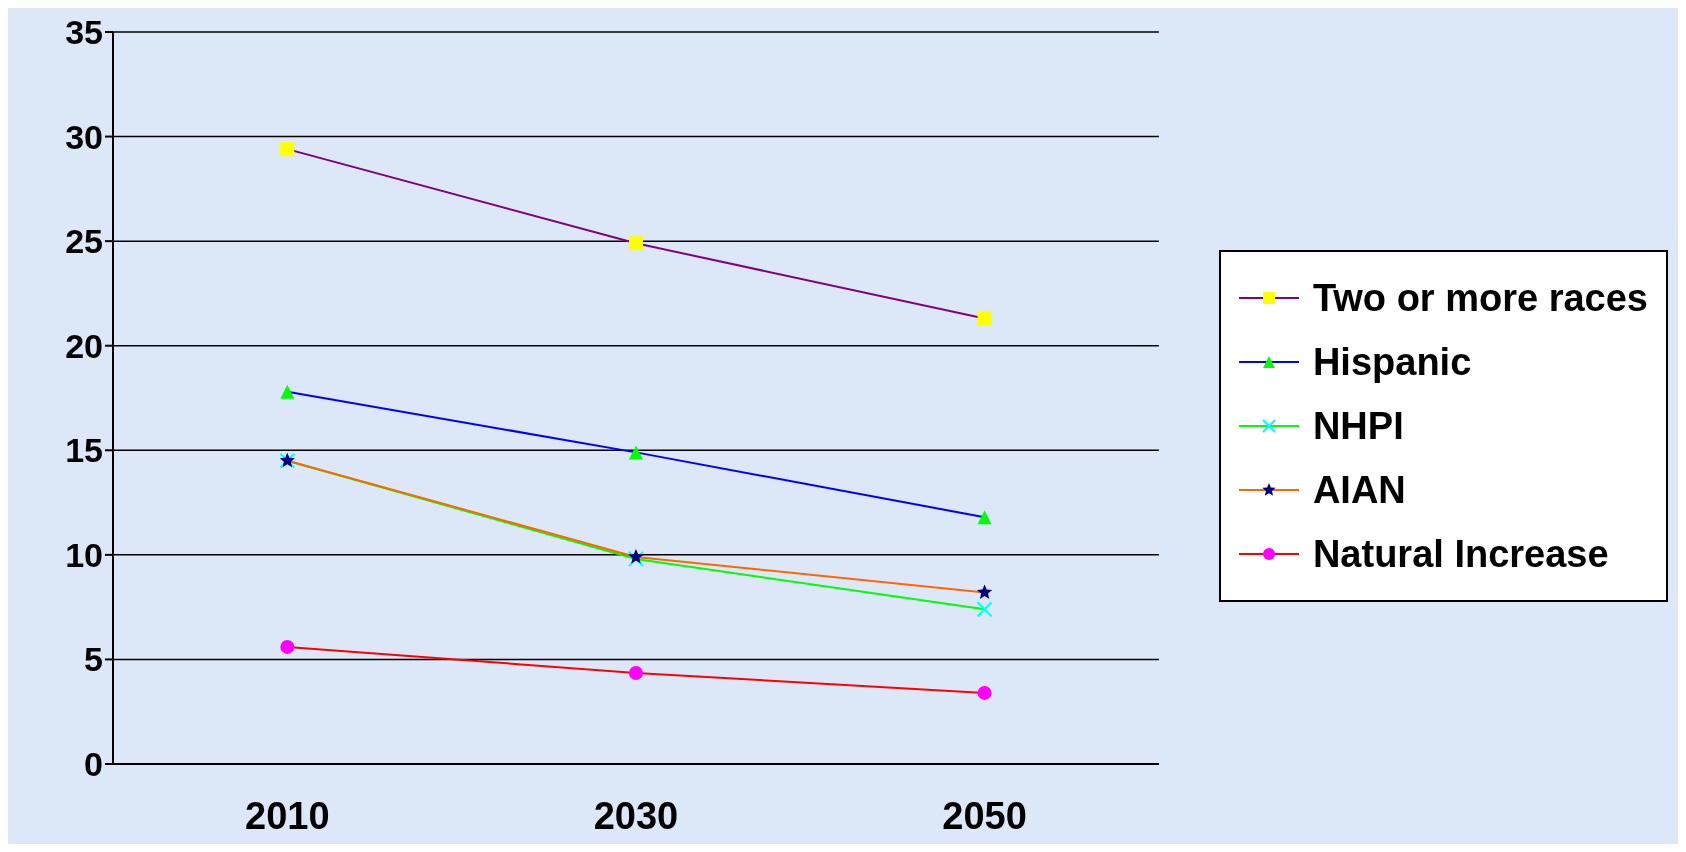 This screenshot has height=852, width=1686. I want to click on y-tick-label: 25, so click(84, 241).